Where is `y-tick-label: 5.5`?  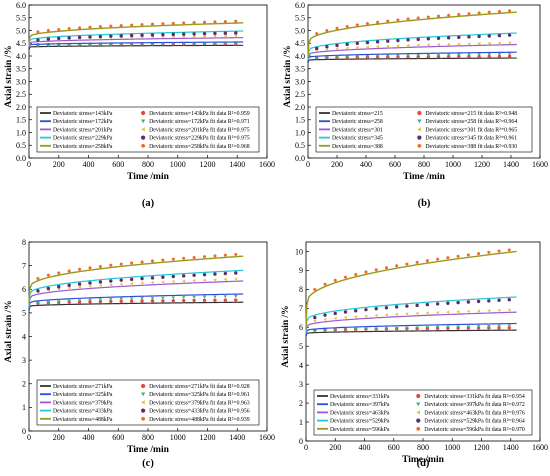 y-tick-label: 5.5 is located at coordinates (300, 18).